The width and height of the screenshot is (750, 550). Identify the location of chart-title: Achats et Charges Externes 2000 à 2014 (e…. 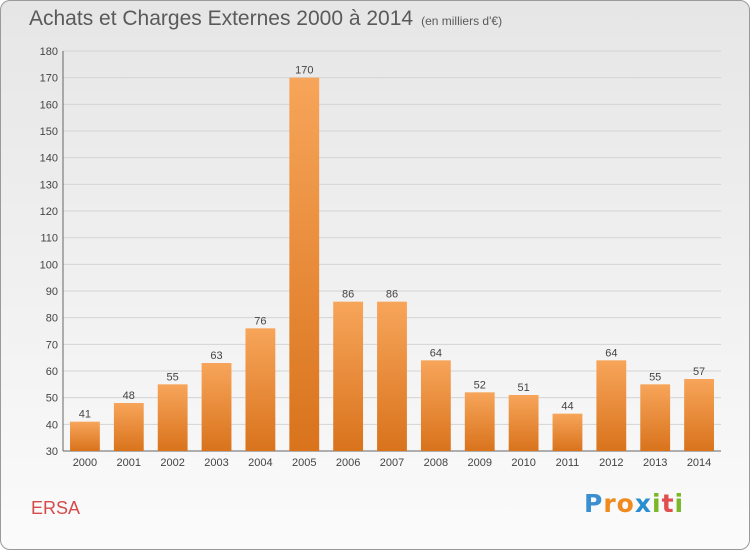
(265, 19).